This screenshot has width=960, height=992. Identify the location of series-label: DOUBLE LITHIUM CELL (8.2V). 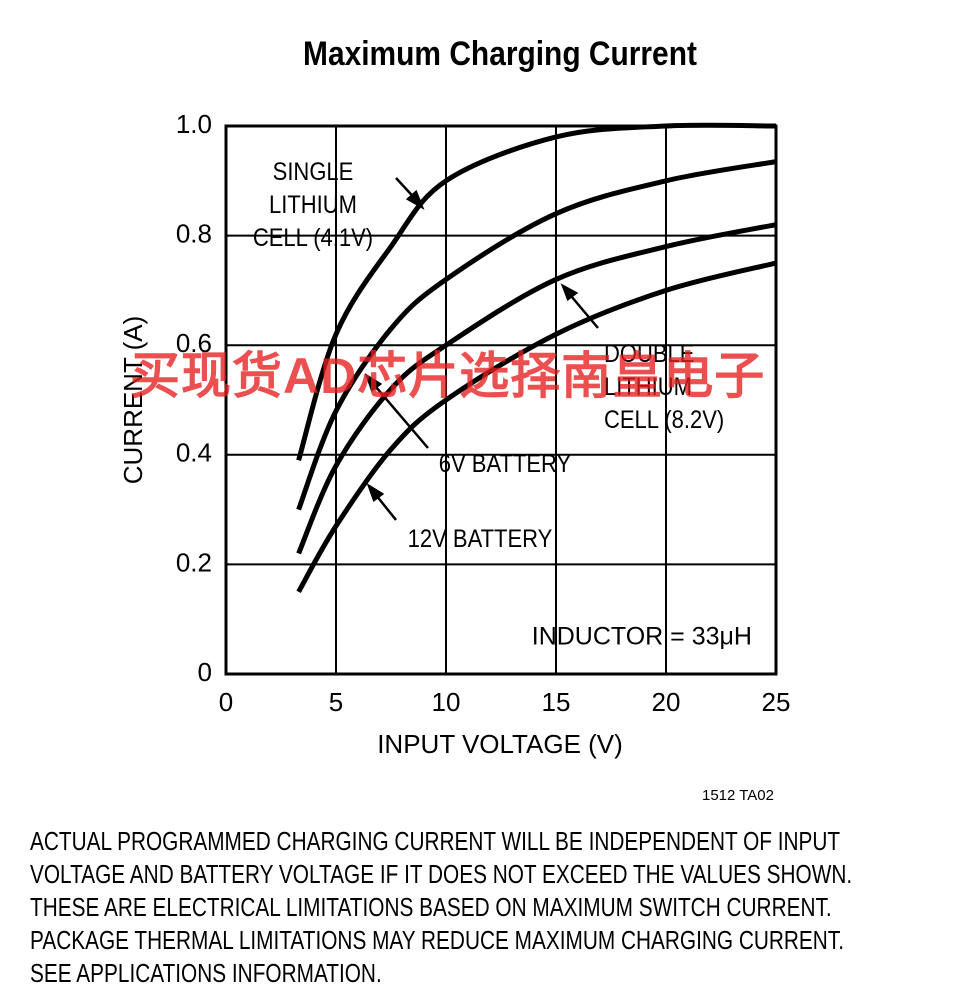
(664, 387).